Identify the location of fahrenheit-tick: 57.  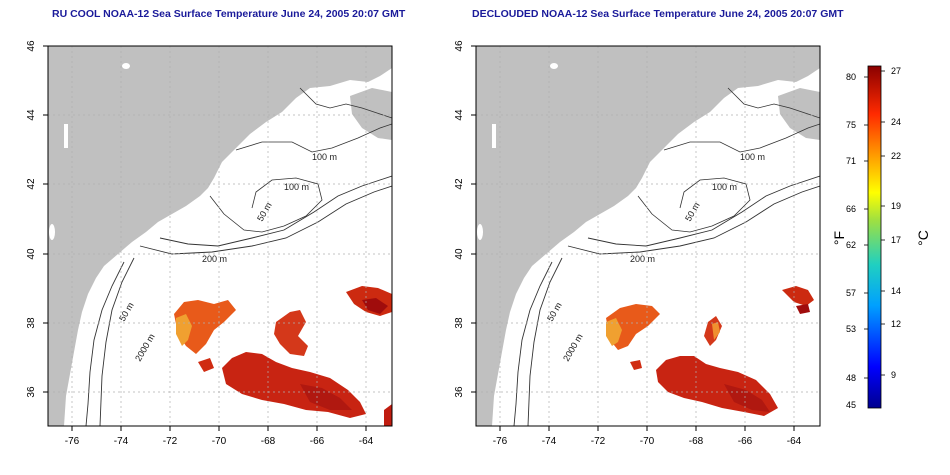
(851, 293).